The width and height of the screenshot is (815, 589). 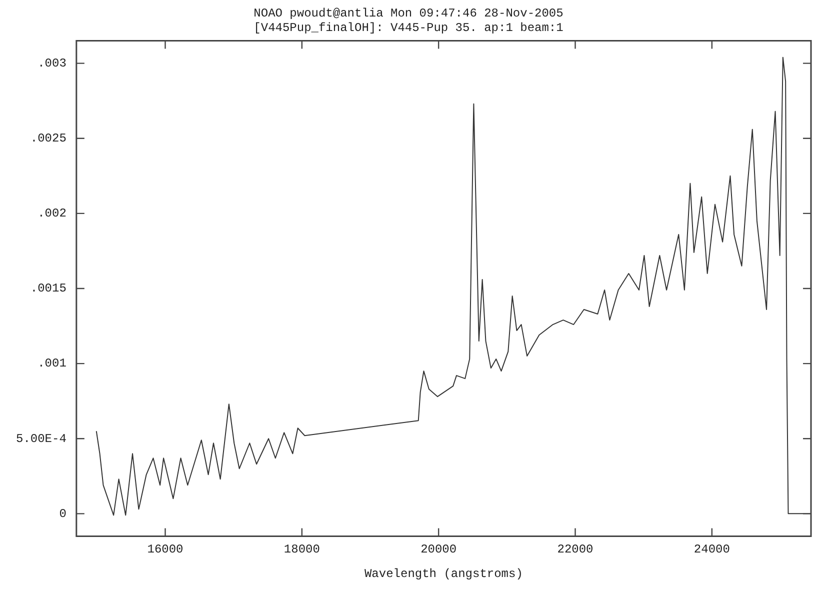 I want to click on y-tick-label: .001, so click(x=52, y=363).